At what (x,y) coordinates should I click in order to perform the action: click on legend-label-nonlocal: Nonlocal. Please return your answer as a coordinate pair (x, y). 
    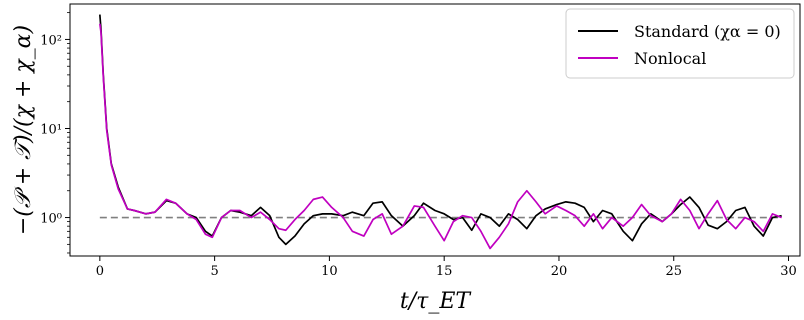
    Looking at the image, I should click on (670, 58).